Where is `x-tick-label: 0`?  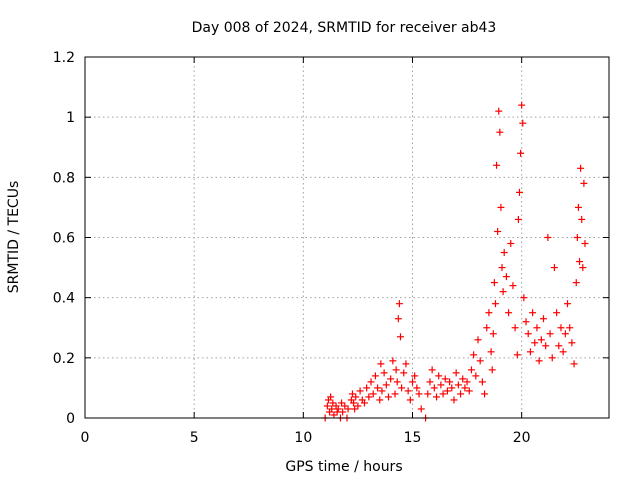 x-tick-label: 0 is located at coordinates (85, 438).